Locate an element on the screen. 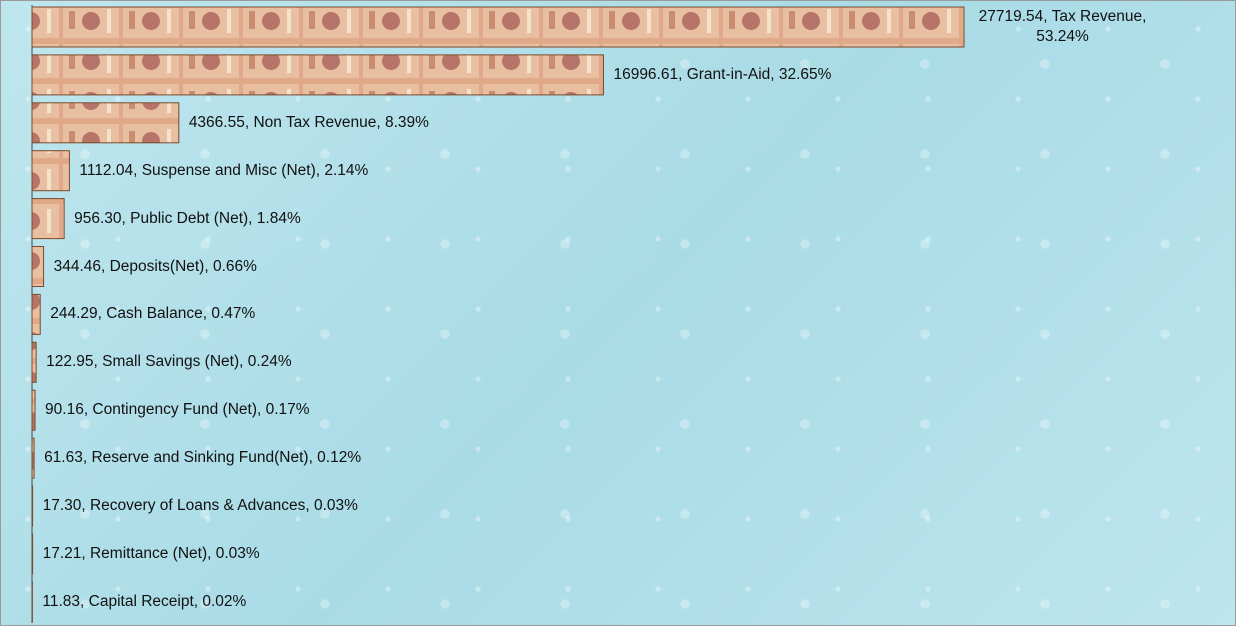  data-label: 122.95, Small Savings (Net), 0.24% is located at coordinates (169, 362).